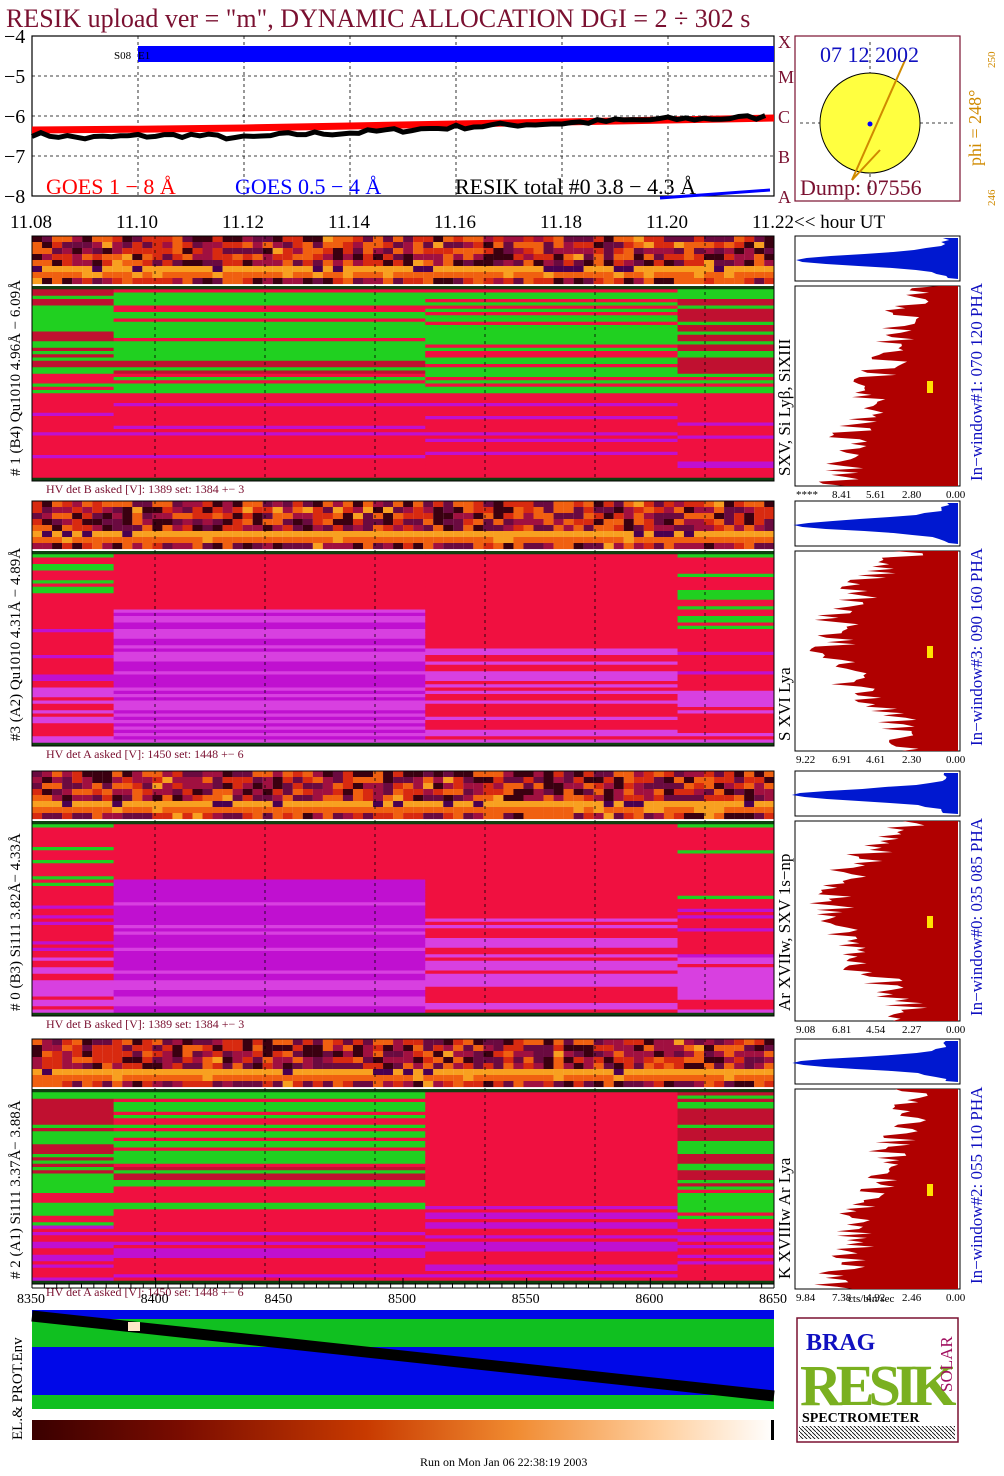 The image size is (1004, 1476). Describe the element at coordinates (956, 760) in the screenshot. I see `hist-tick-label: 0.00` at that location.